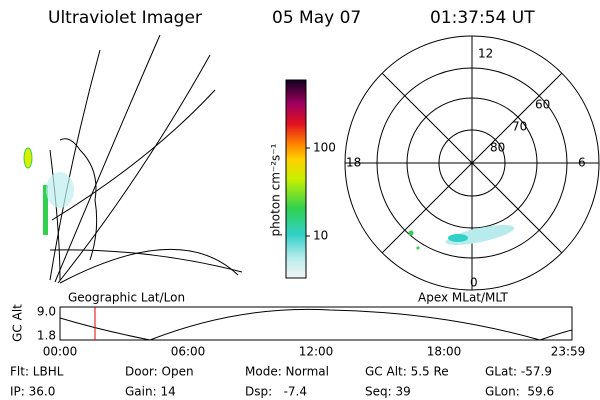  I want to click on footer-field: Seq: 39, so click(388, 392).